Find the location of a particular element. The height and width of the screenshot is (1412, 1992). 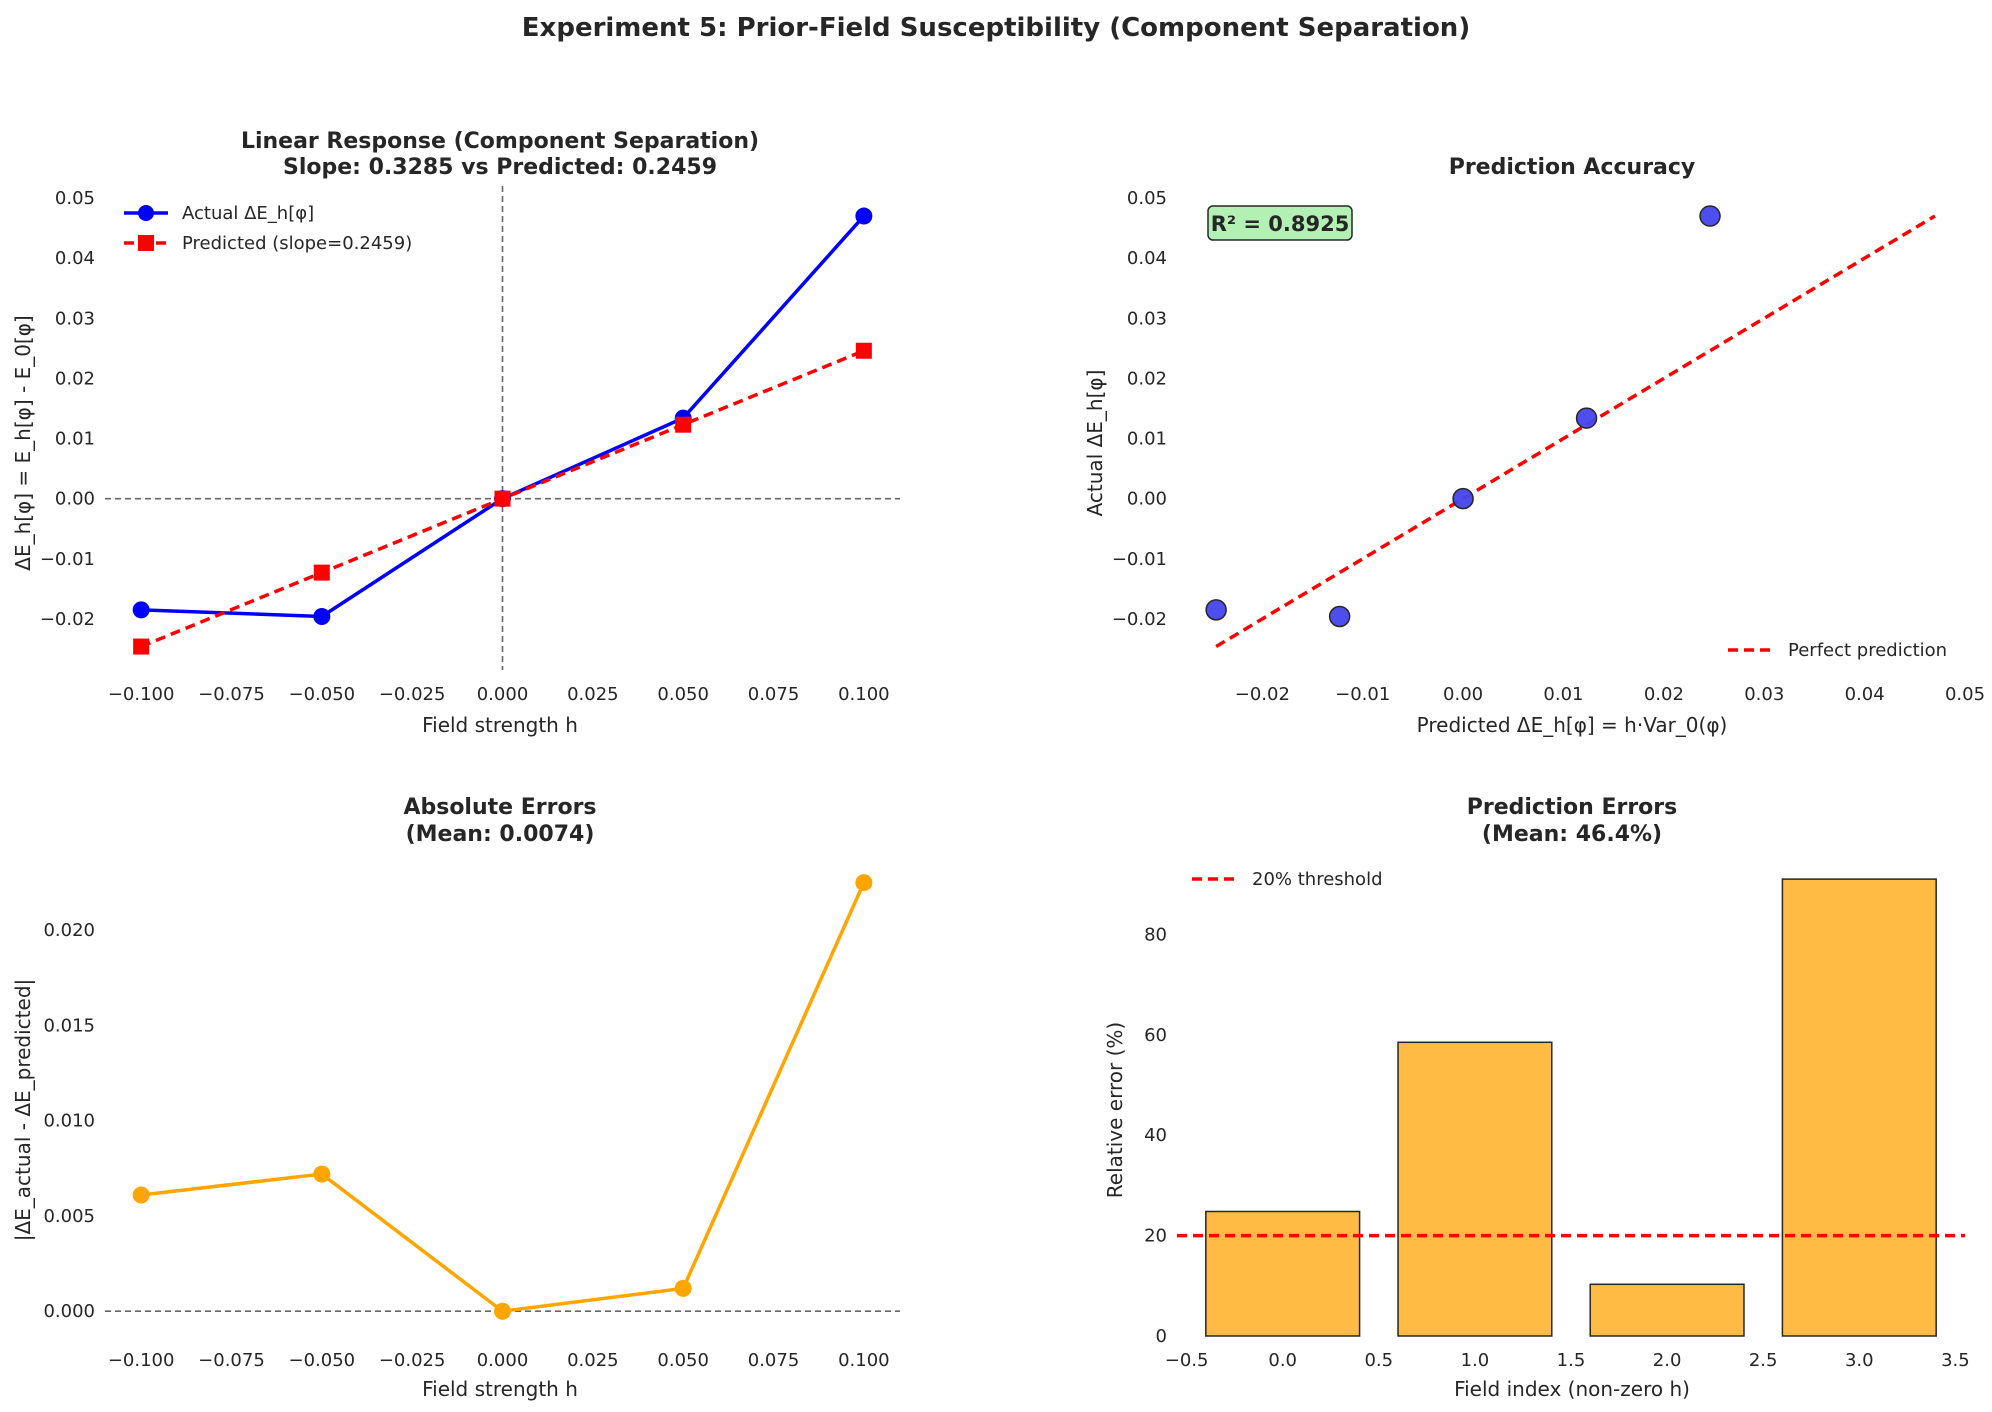

x-tick-label: 0.00 is located at coordinates (1463, 694).